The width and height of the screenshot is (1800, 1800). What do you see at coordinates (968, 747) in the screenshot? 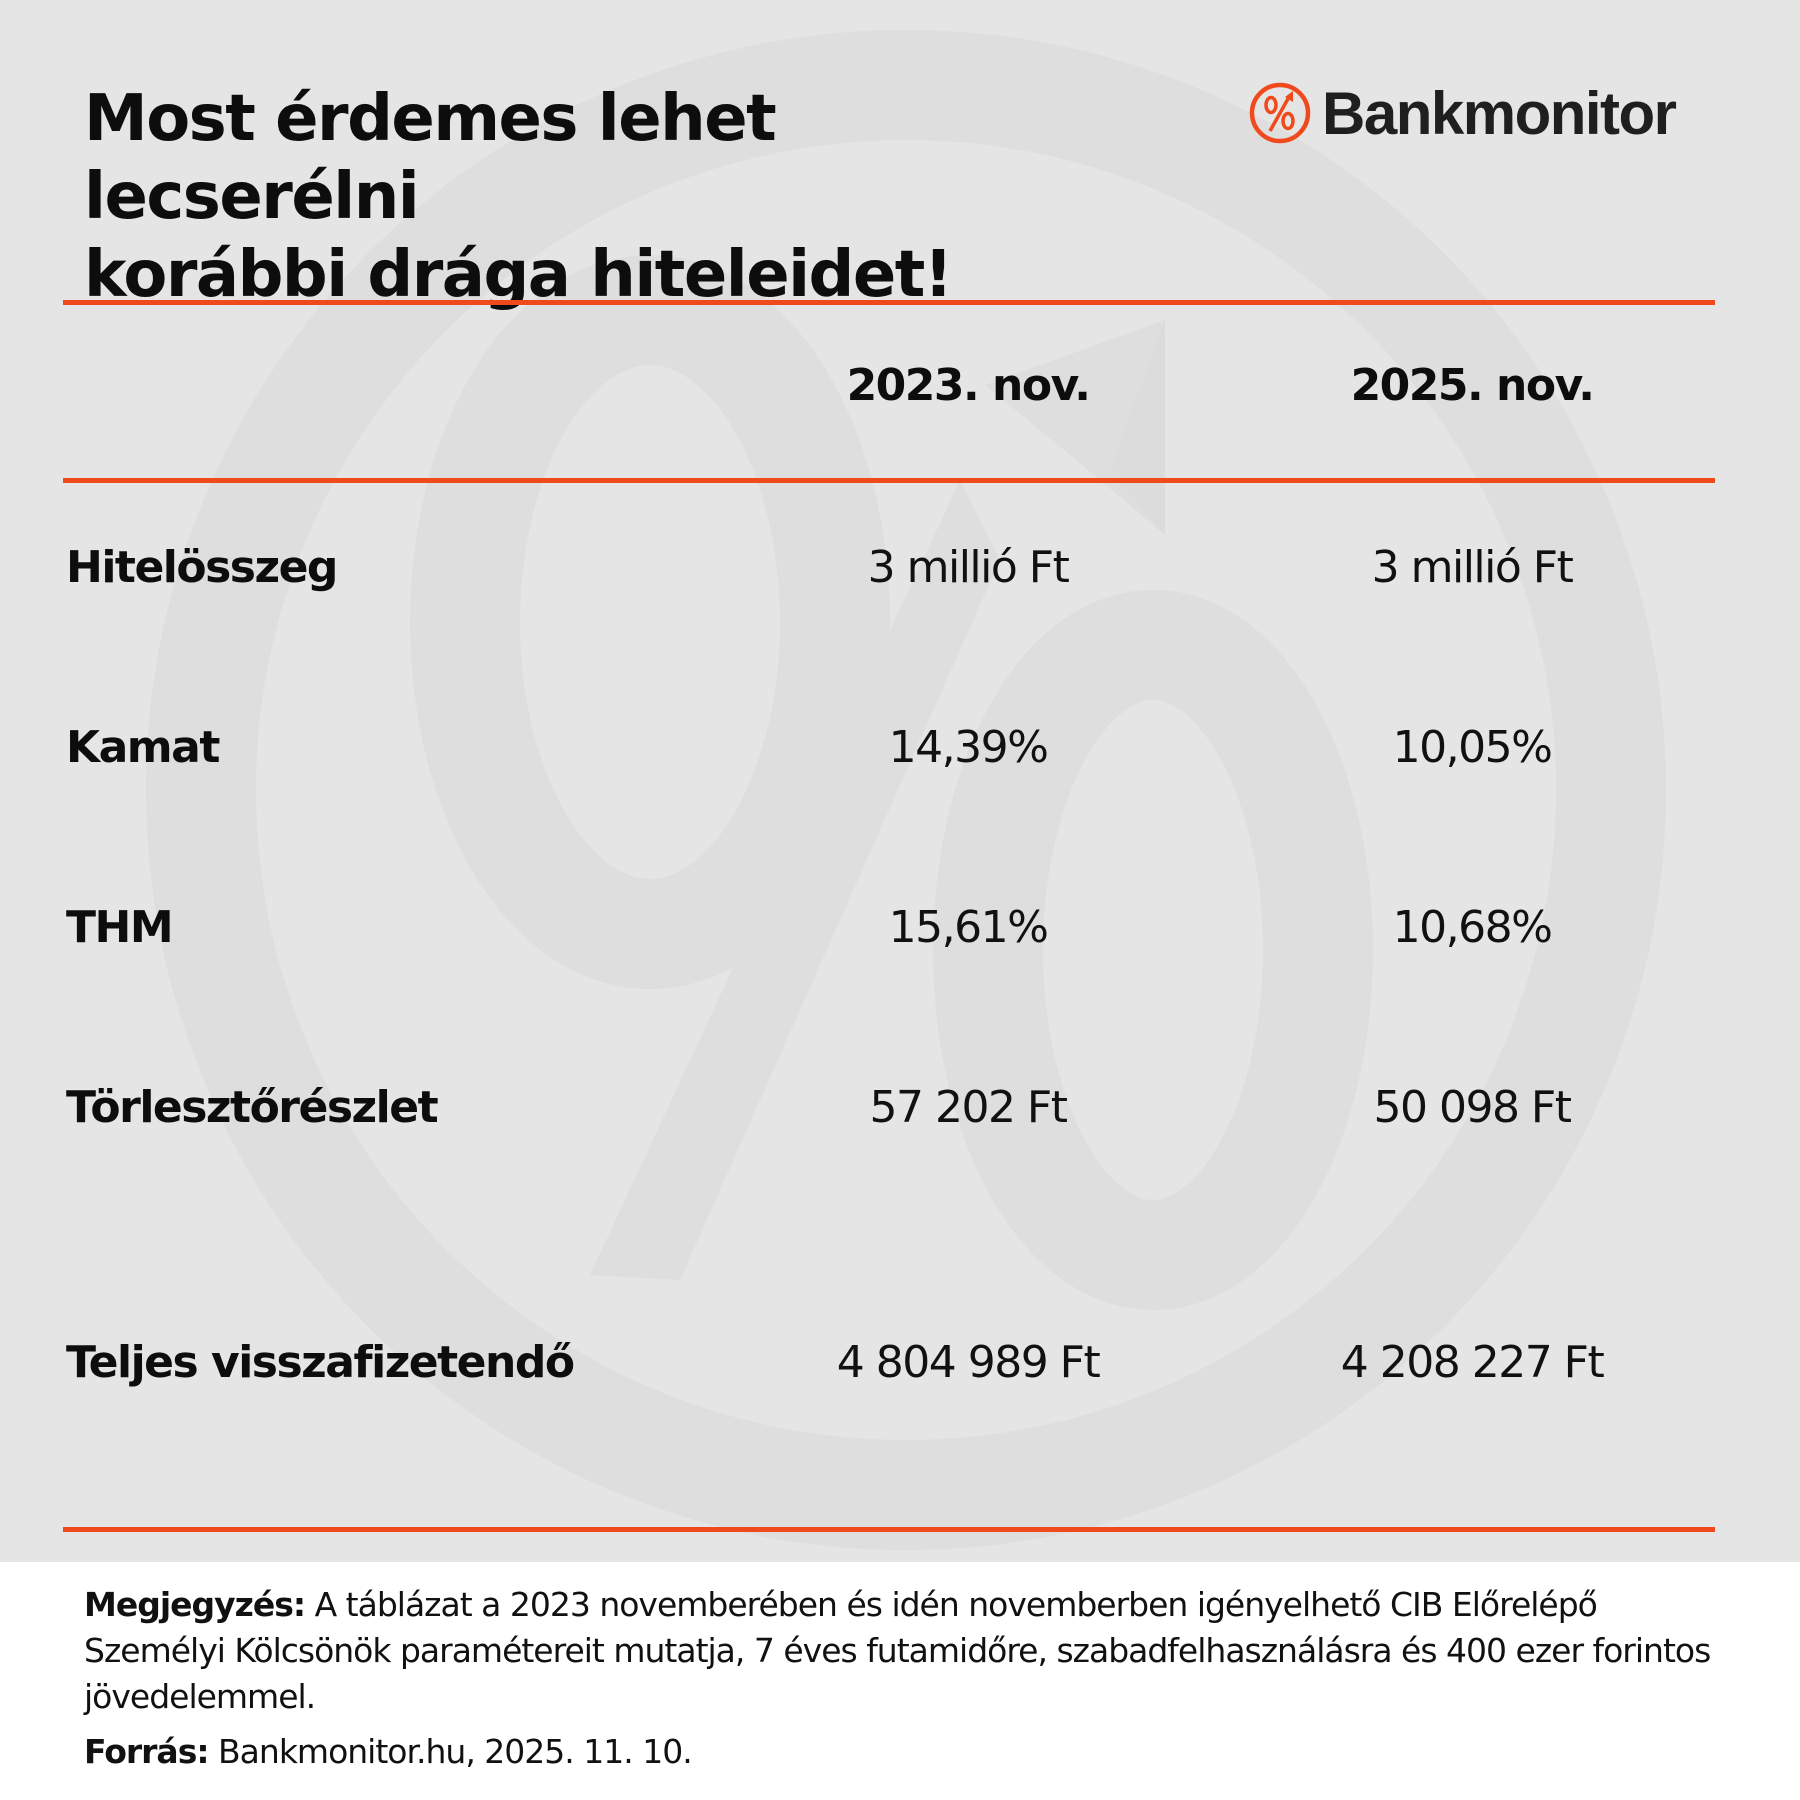
I see `cell-2023: 14,39%` at bounding box center [968, 747].